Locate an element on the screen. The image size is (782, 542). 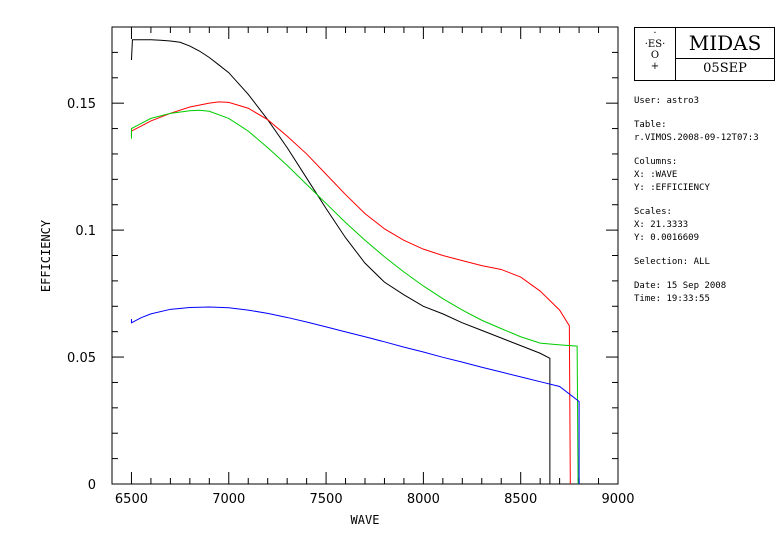
info-date: Date: 15 Sep 2008 is located at coordinates (680, 286).